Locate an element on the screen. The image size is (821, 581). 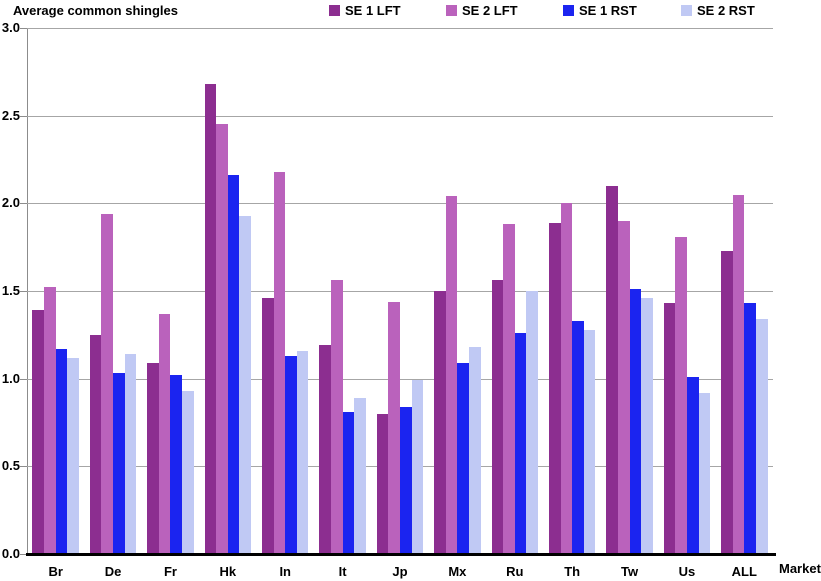
x-tick-label: ALL is located at coordinates (744, 571).